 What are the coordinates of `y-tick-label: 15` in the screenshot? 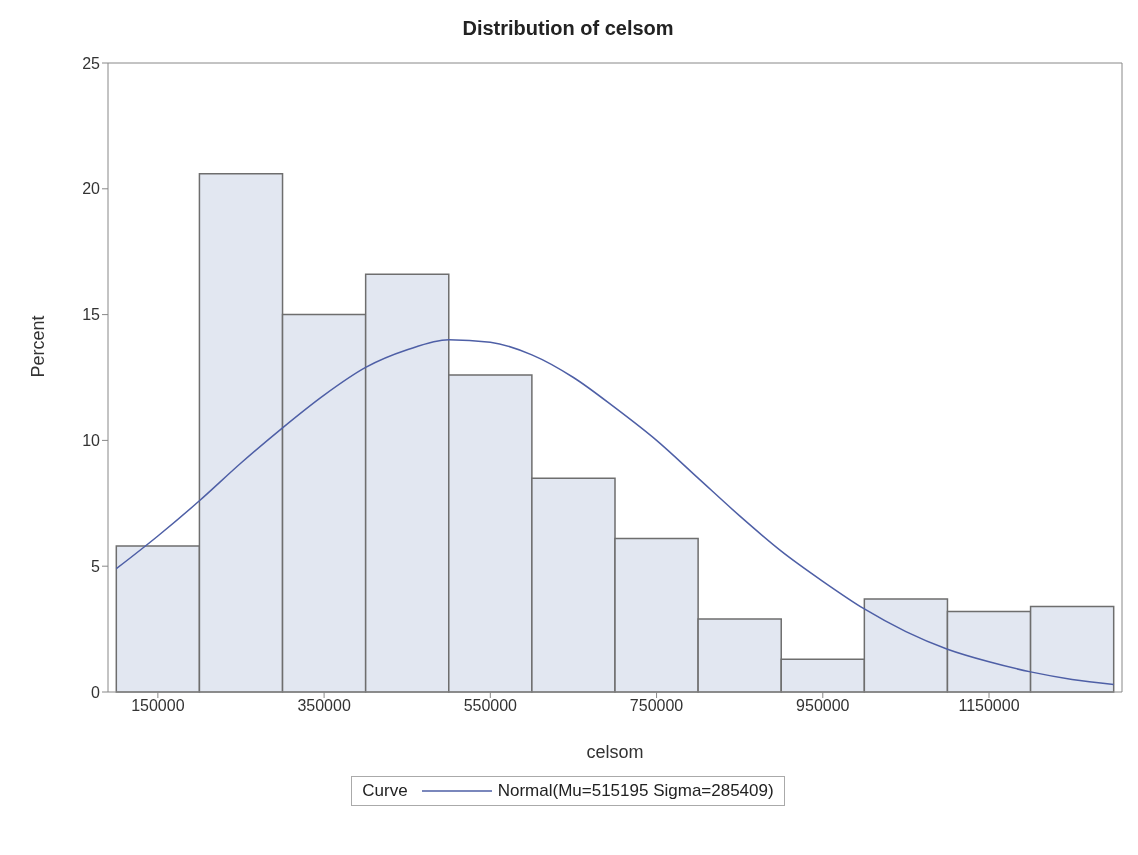 It's located at (91, 315).